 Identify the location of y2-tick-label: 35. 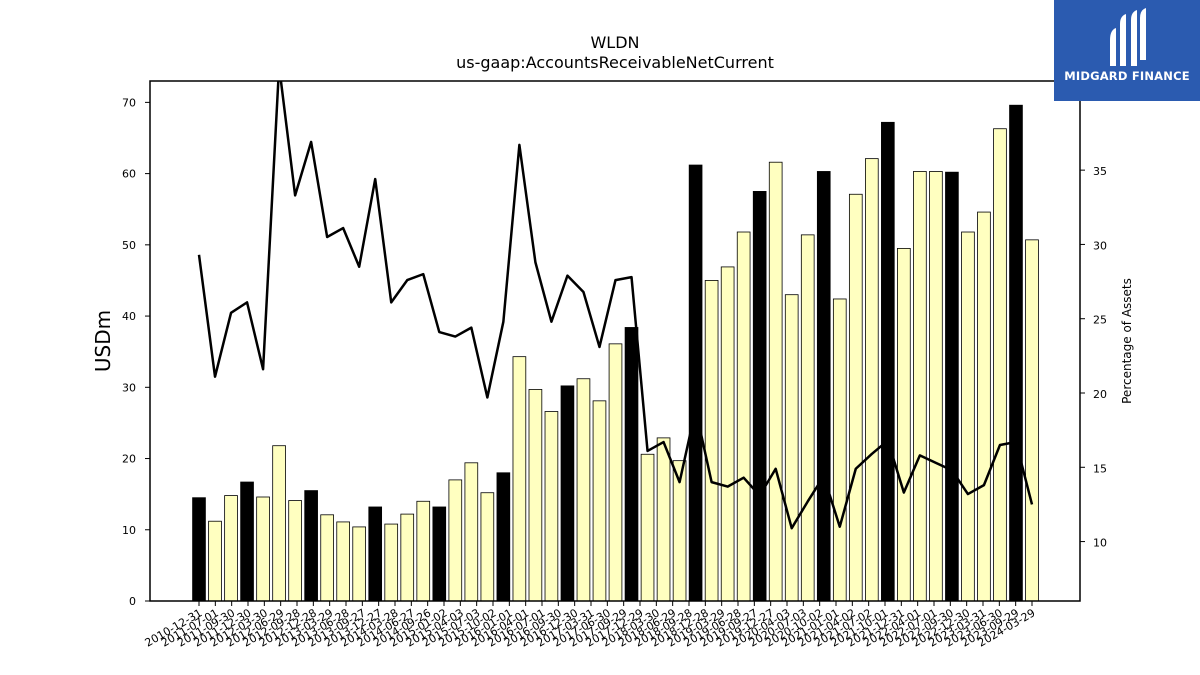
(1100, 171).